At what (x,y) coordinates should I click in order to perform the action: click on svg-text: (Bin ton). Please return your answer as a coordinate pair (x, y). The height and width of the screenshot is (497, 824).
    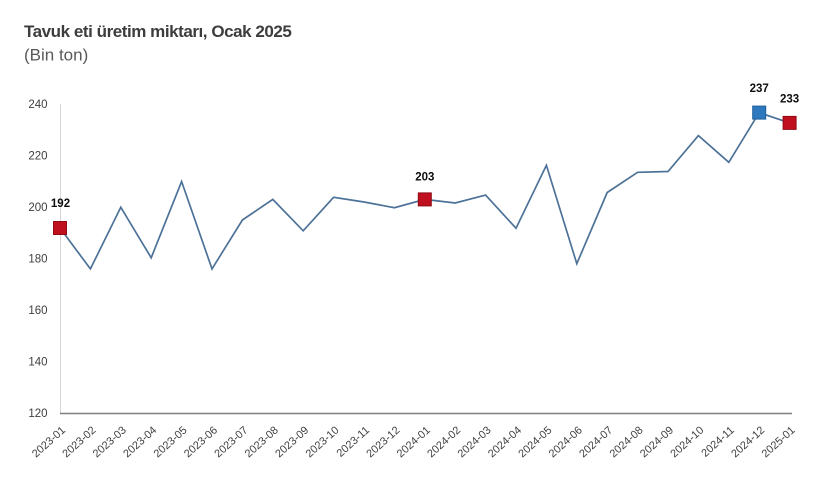
    Looking at the image, I should click on (56, 55).